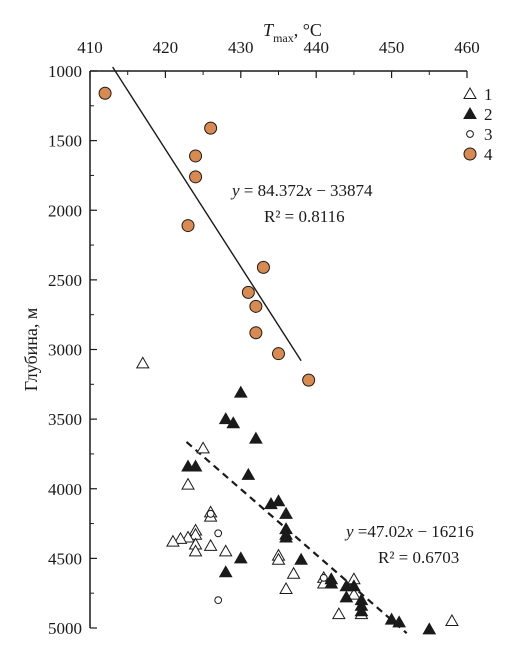 The height and width of the screenshot is (654, 520). I want to click on trend-r2-series-2: R² = 0.6703, so click(418, 557).